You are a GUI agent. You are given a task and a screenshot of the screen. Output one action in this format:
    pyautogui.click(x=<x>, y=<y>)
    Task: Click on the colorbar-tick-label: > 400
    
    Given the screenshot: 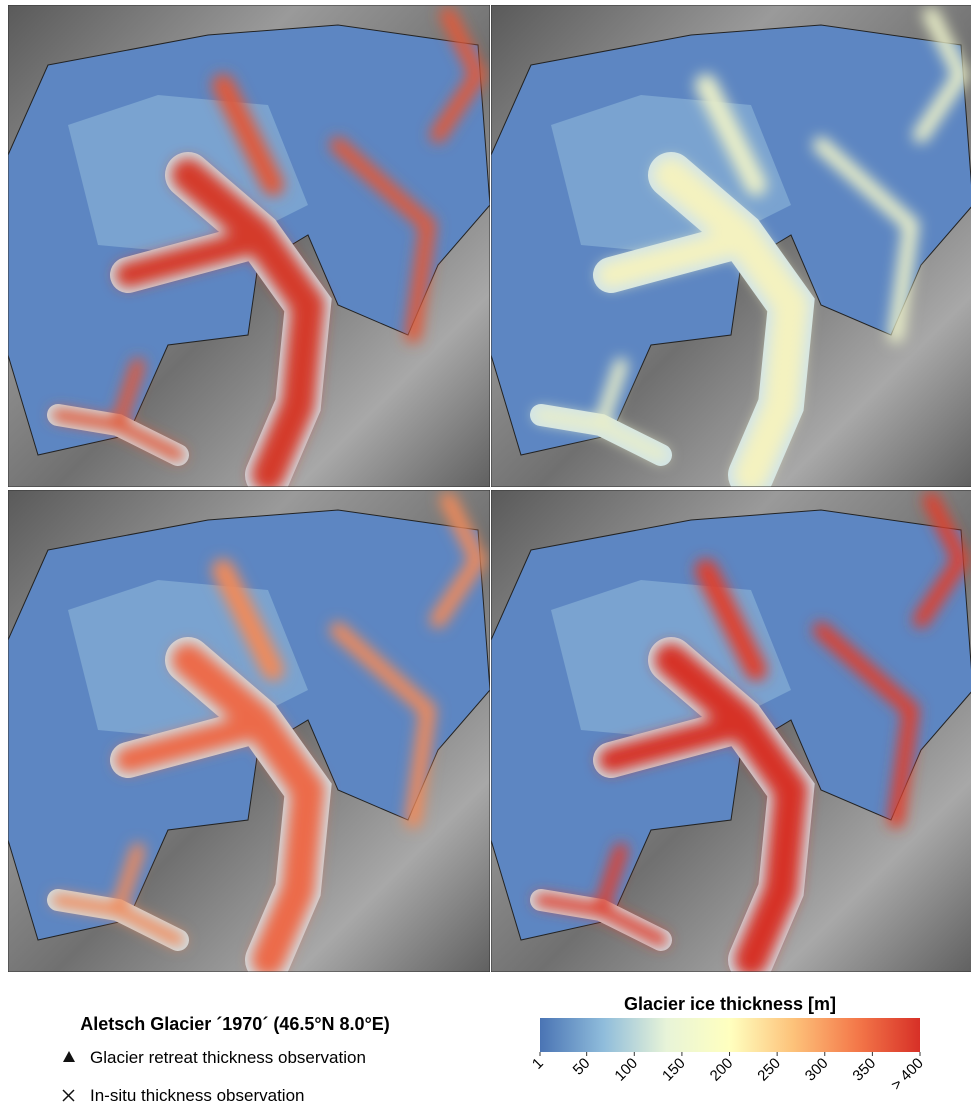 What is the action you would take?
    pyautogui.click(x=907, y=1074)
    